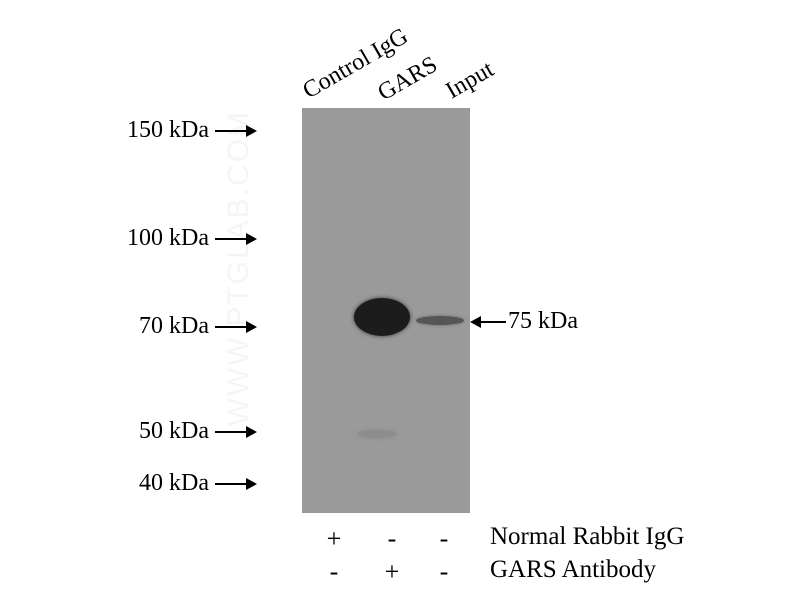 This screenshot has height=600, width=800. I want to click on marker-100: 100 kDa, so click(192, 238).